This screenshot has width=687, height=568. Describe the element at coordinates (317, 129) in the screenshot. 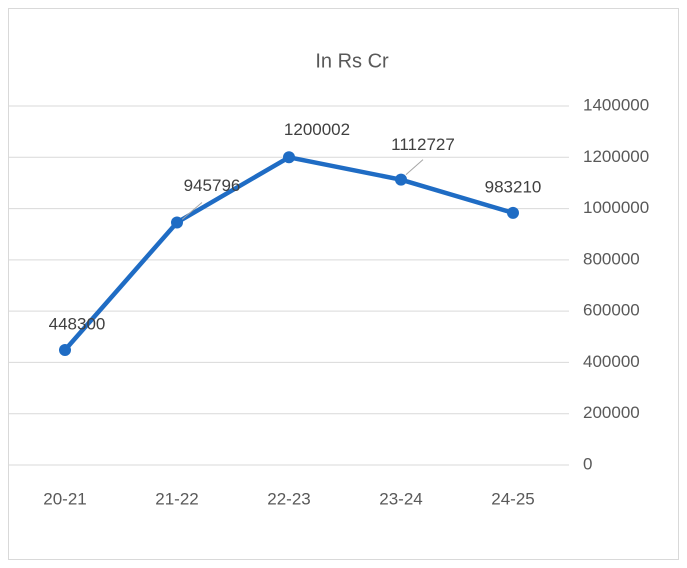

I see `data-label: 1200002` at that location.